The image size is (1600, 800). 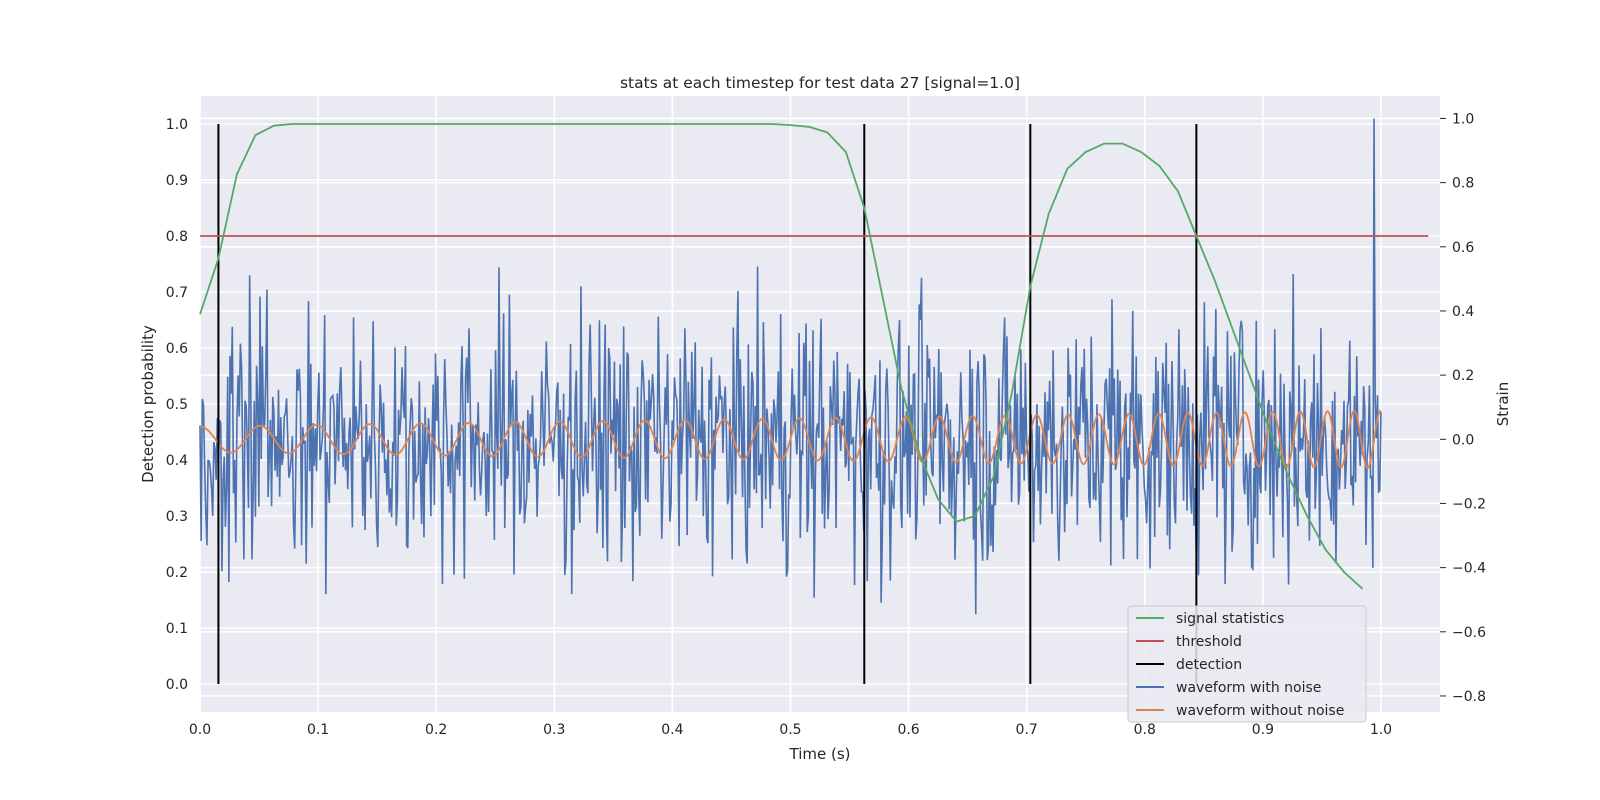 What do you see at coordinates (177, 461) in the screenshot?
I see `y-tick-label: 0.4` at bounding box center [177, 461].